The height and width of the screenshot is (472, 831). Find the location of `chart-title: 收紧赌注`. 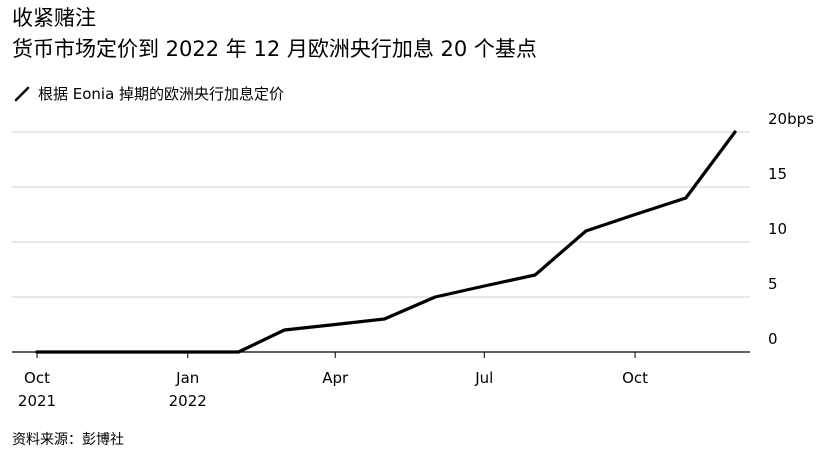

chart-title: 收紧赌注 is located at coordinates (54, 18).